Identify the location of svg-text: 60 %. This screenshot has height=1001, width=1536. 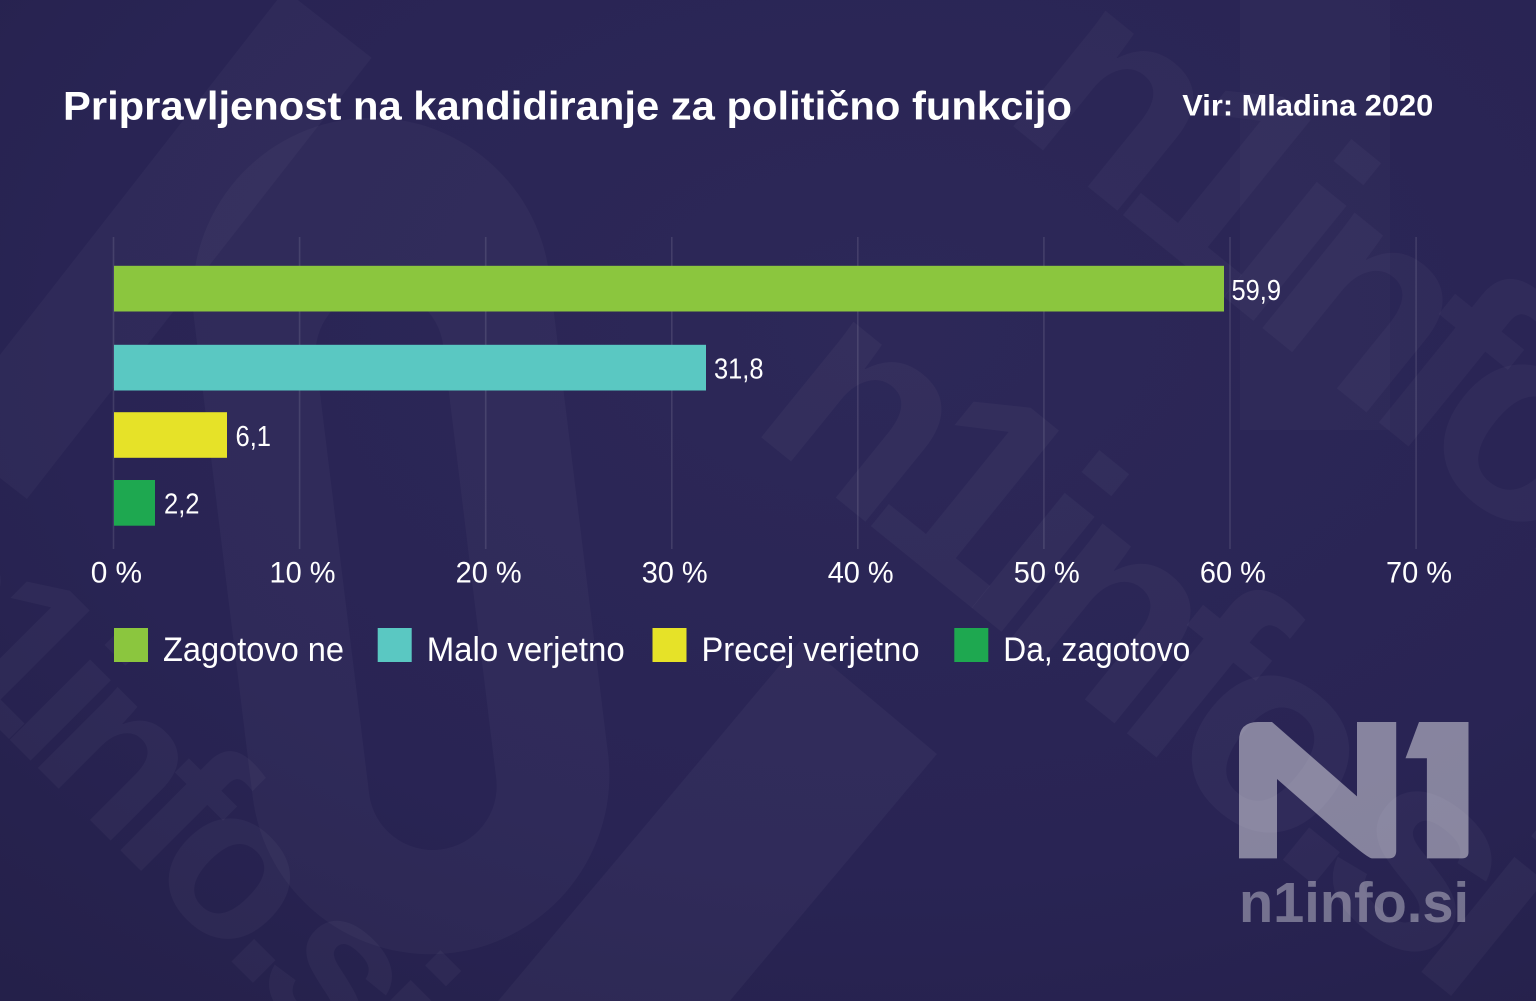
(1233, 573).